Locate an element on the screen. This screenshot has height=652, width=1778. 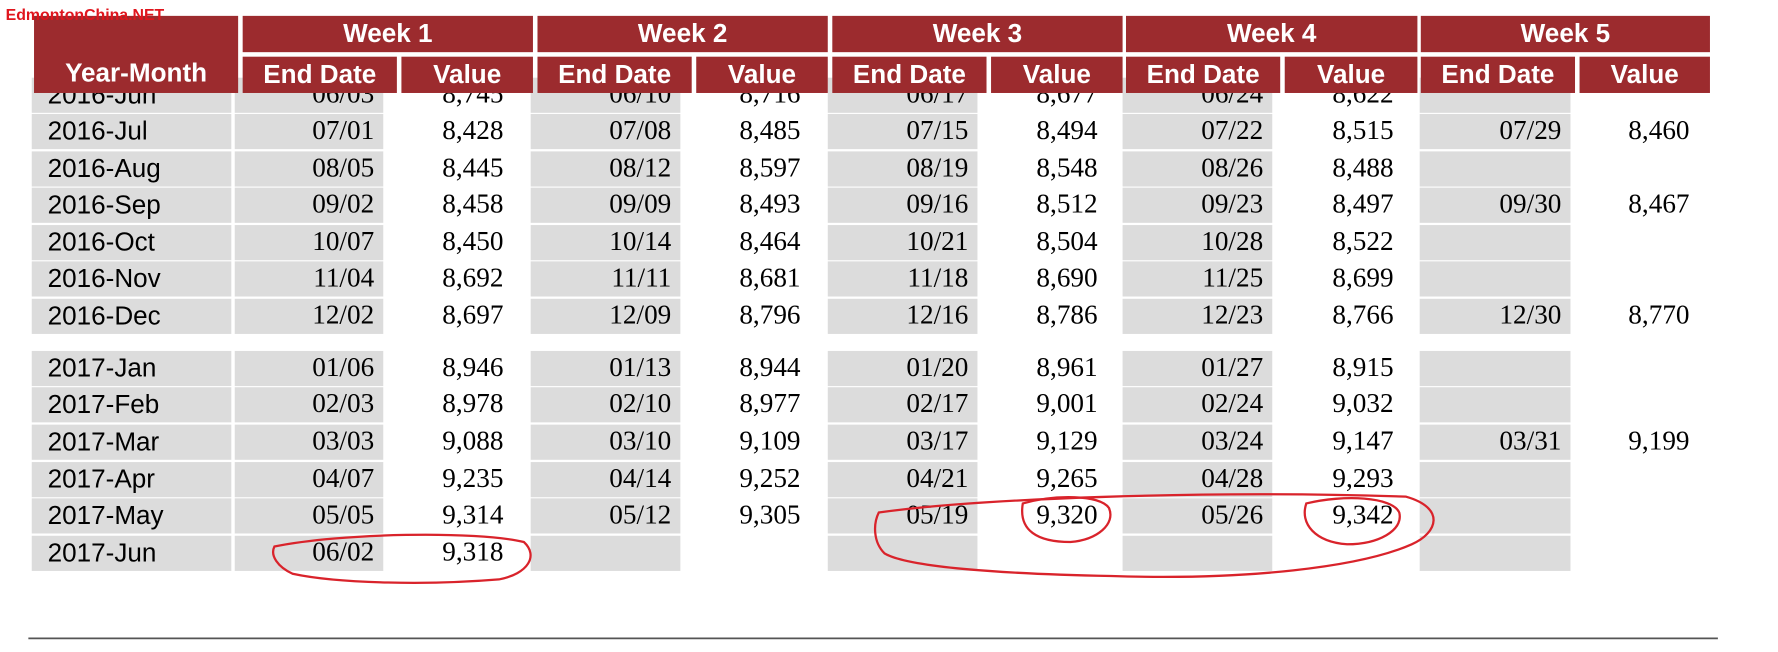
month-cell: 2016-Nov is located at coordinates (104, 278).